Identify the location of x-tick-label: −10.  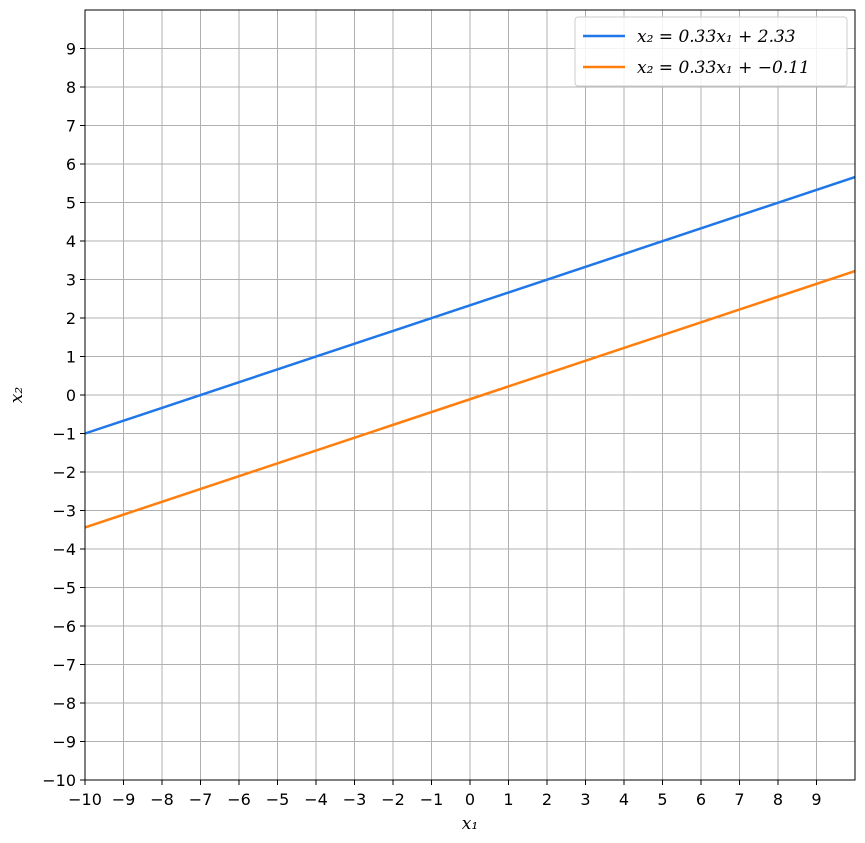
(85, 799).